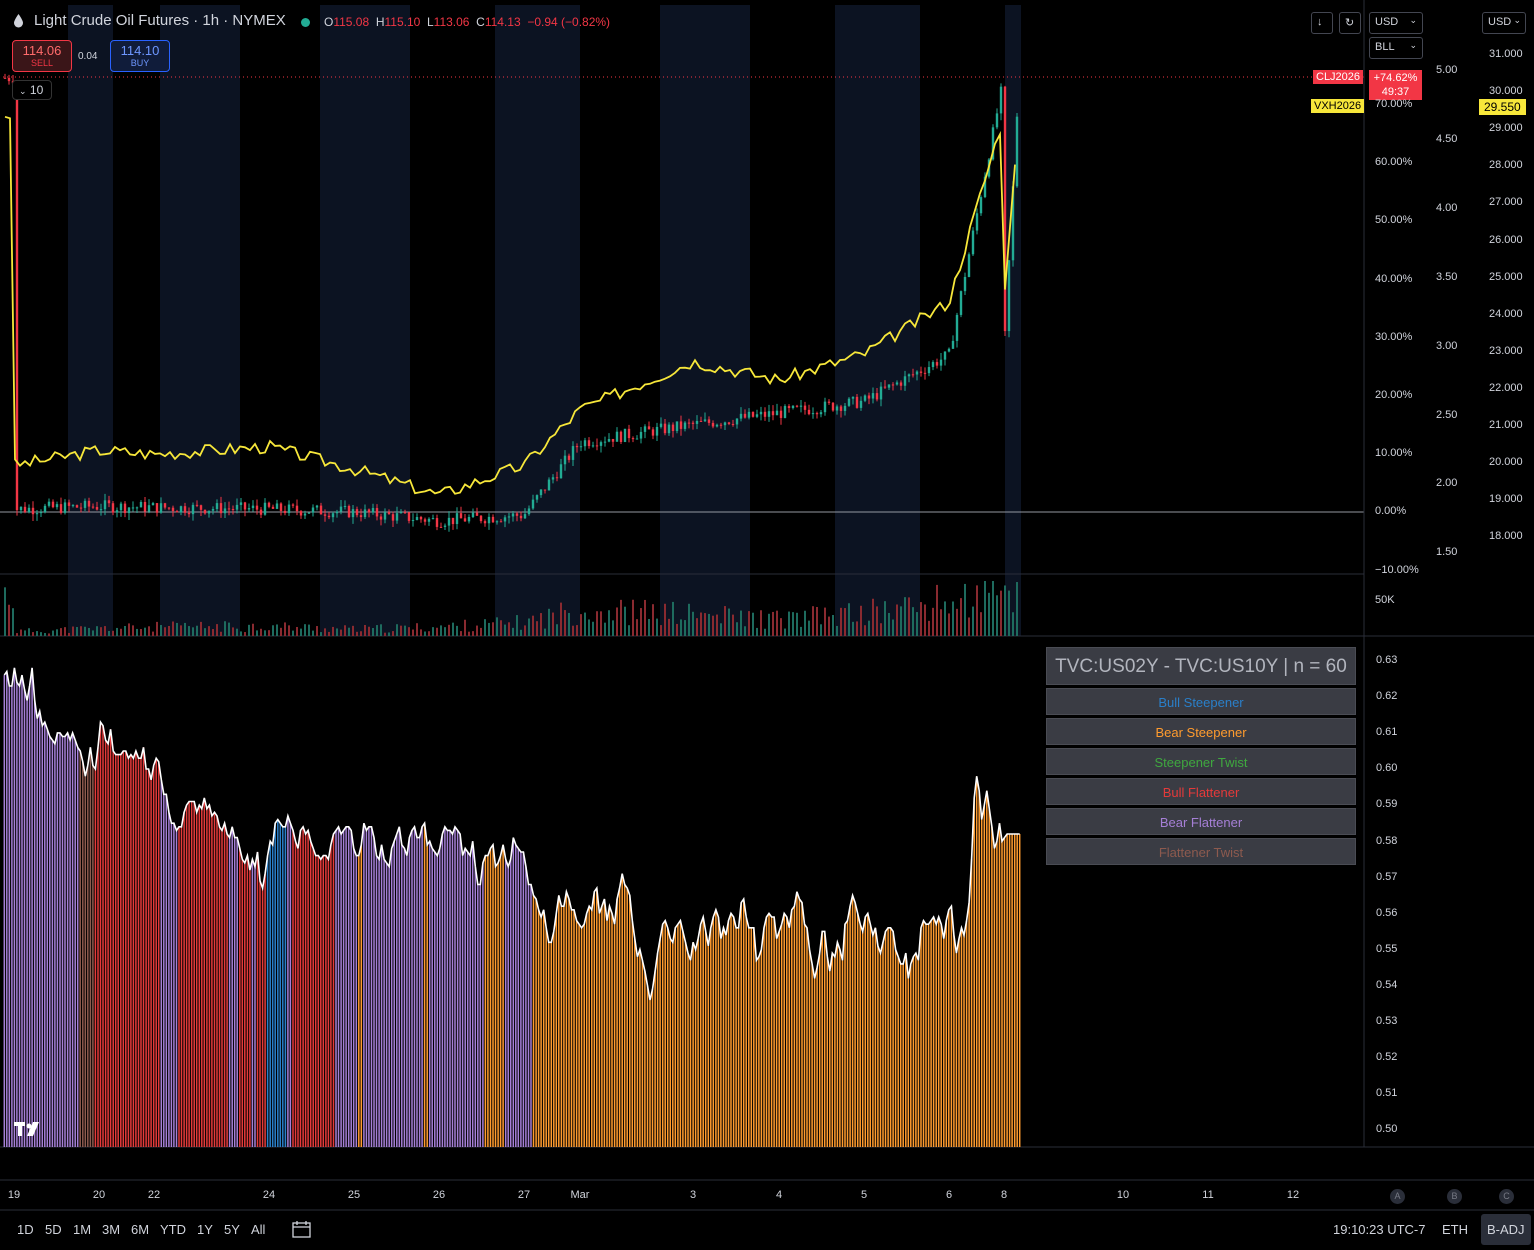 This screenshot has width=1534, height=1250. Describe the element at coordinates (111, 1229) in the screenshot. I see `range-3m-button: 3M` at that location.